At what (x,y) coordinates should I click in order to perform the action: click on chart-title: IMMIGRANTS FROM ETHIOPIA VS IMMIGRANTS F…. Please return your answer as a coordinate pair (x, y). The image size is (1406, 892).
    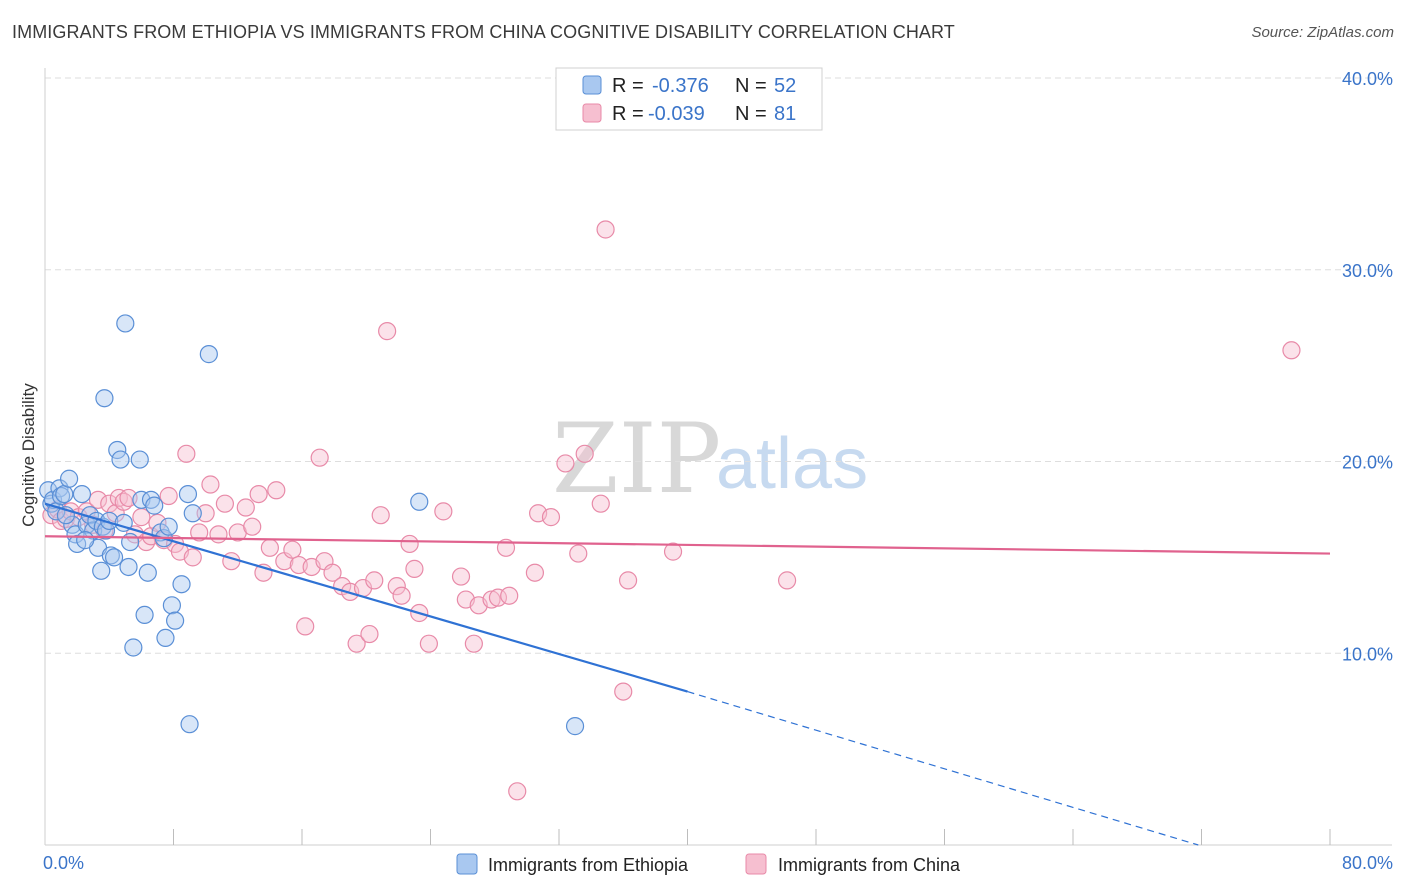
    Looking at the image, I should click on (483, 32).